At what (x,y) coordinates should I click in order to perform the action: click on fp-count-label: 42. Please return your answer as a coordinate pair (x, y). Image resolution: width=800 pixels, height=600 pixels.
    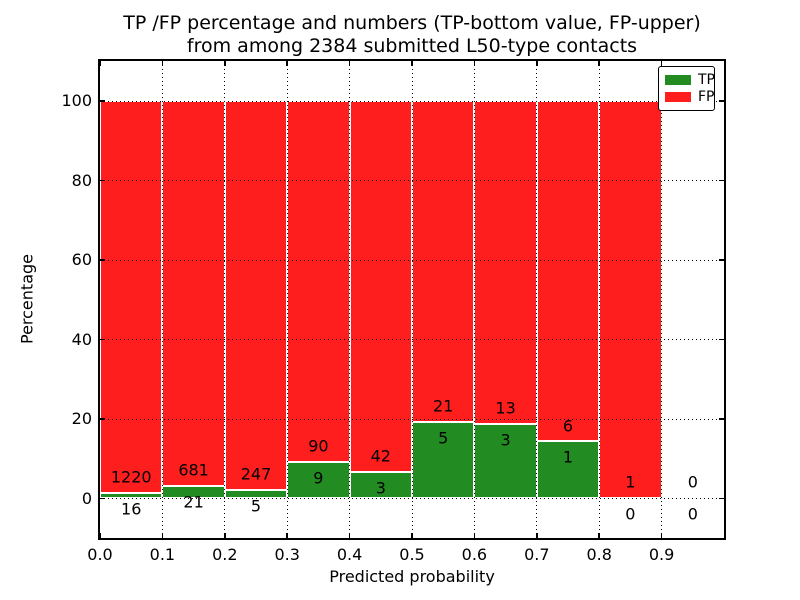
    Looking at the image, I should click on (380, 456).